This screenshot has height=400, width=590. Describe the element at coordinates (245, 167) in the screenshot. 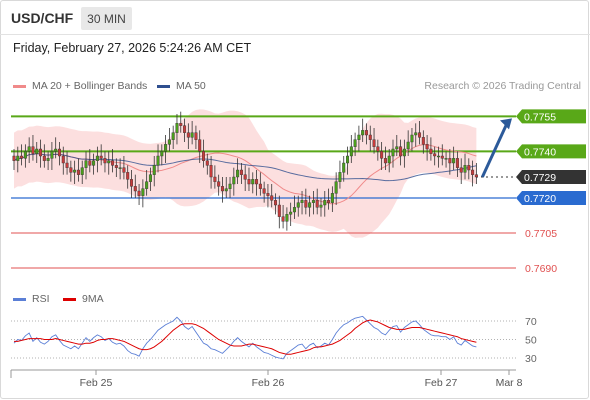

I see `ma50-line` at that location.